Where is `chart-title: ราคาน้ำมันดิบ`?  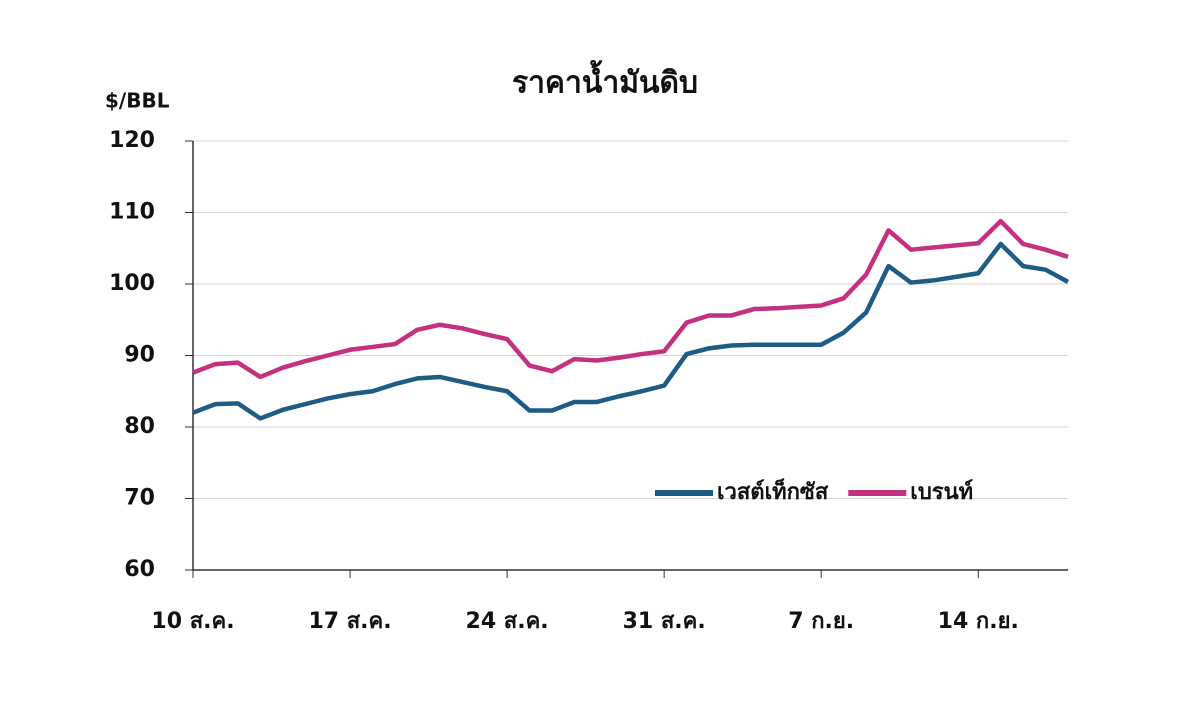
chart-title: ราคาน้ำมันดิบ is located at coordinates (605, 80).